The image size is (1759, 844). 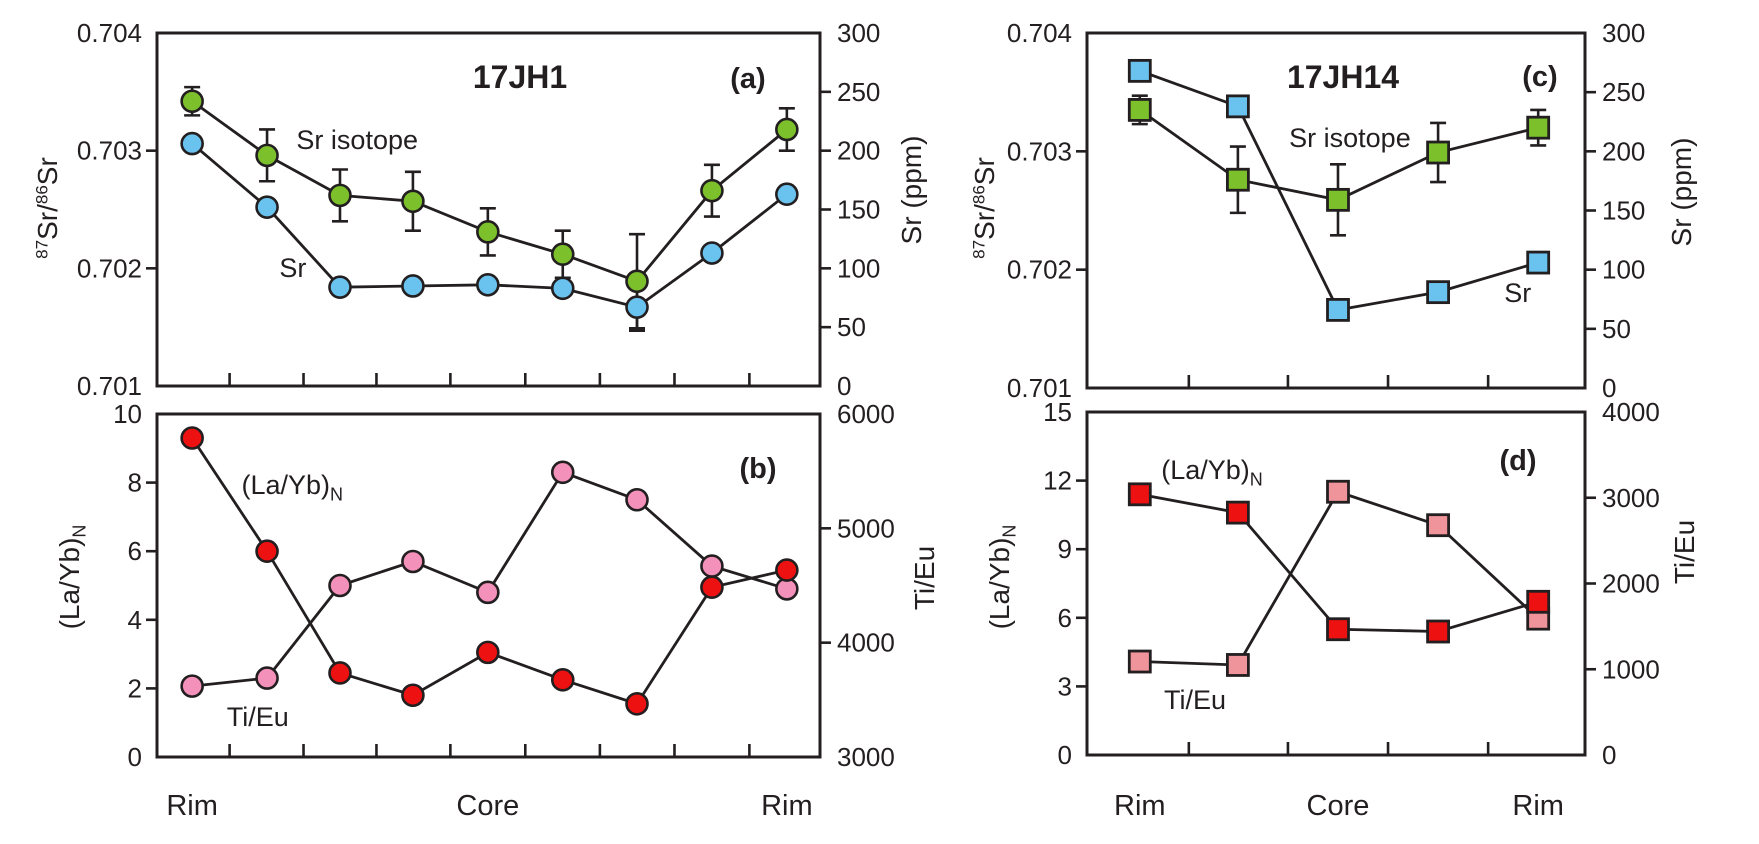 What do you see at coordinates (135, 483) in the screenshot?
I see `left-axis-tick-label: 8` at bounding box center [135, 483].